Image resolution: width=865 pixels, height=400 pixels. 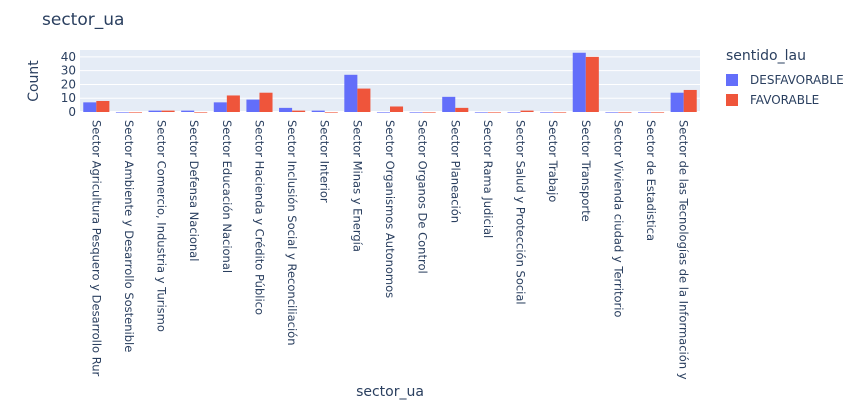 What do you see at coordinates (194, 190) in the screenshot?
I see `x-tick-label: Sector Defensa Nacional` at bounding box center [194, 190].